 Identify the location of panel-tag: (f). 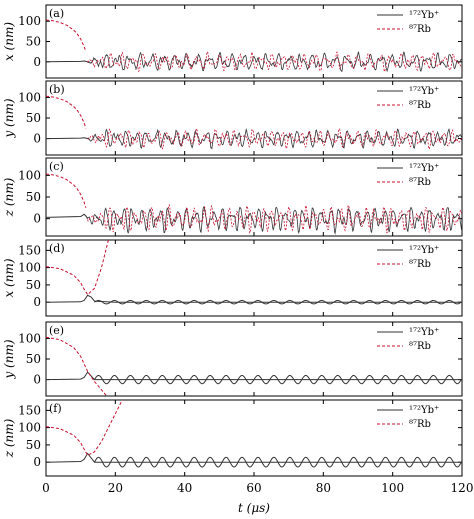
(55, 408).